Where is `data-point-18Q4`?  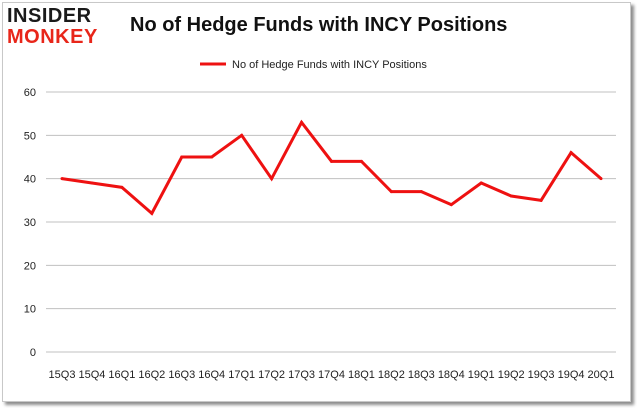
data-point-18Q4 is located at coordinates (451, 205).